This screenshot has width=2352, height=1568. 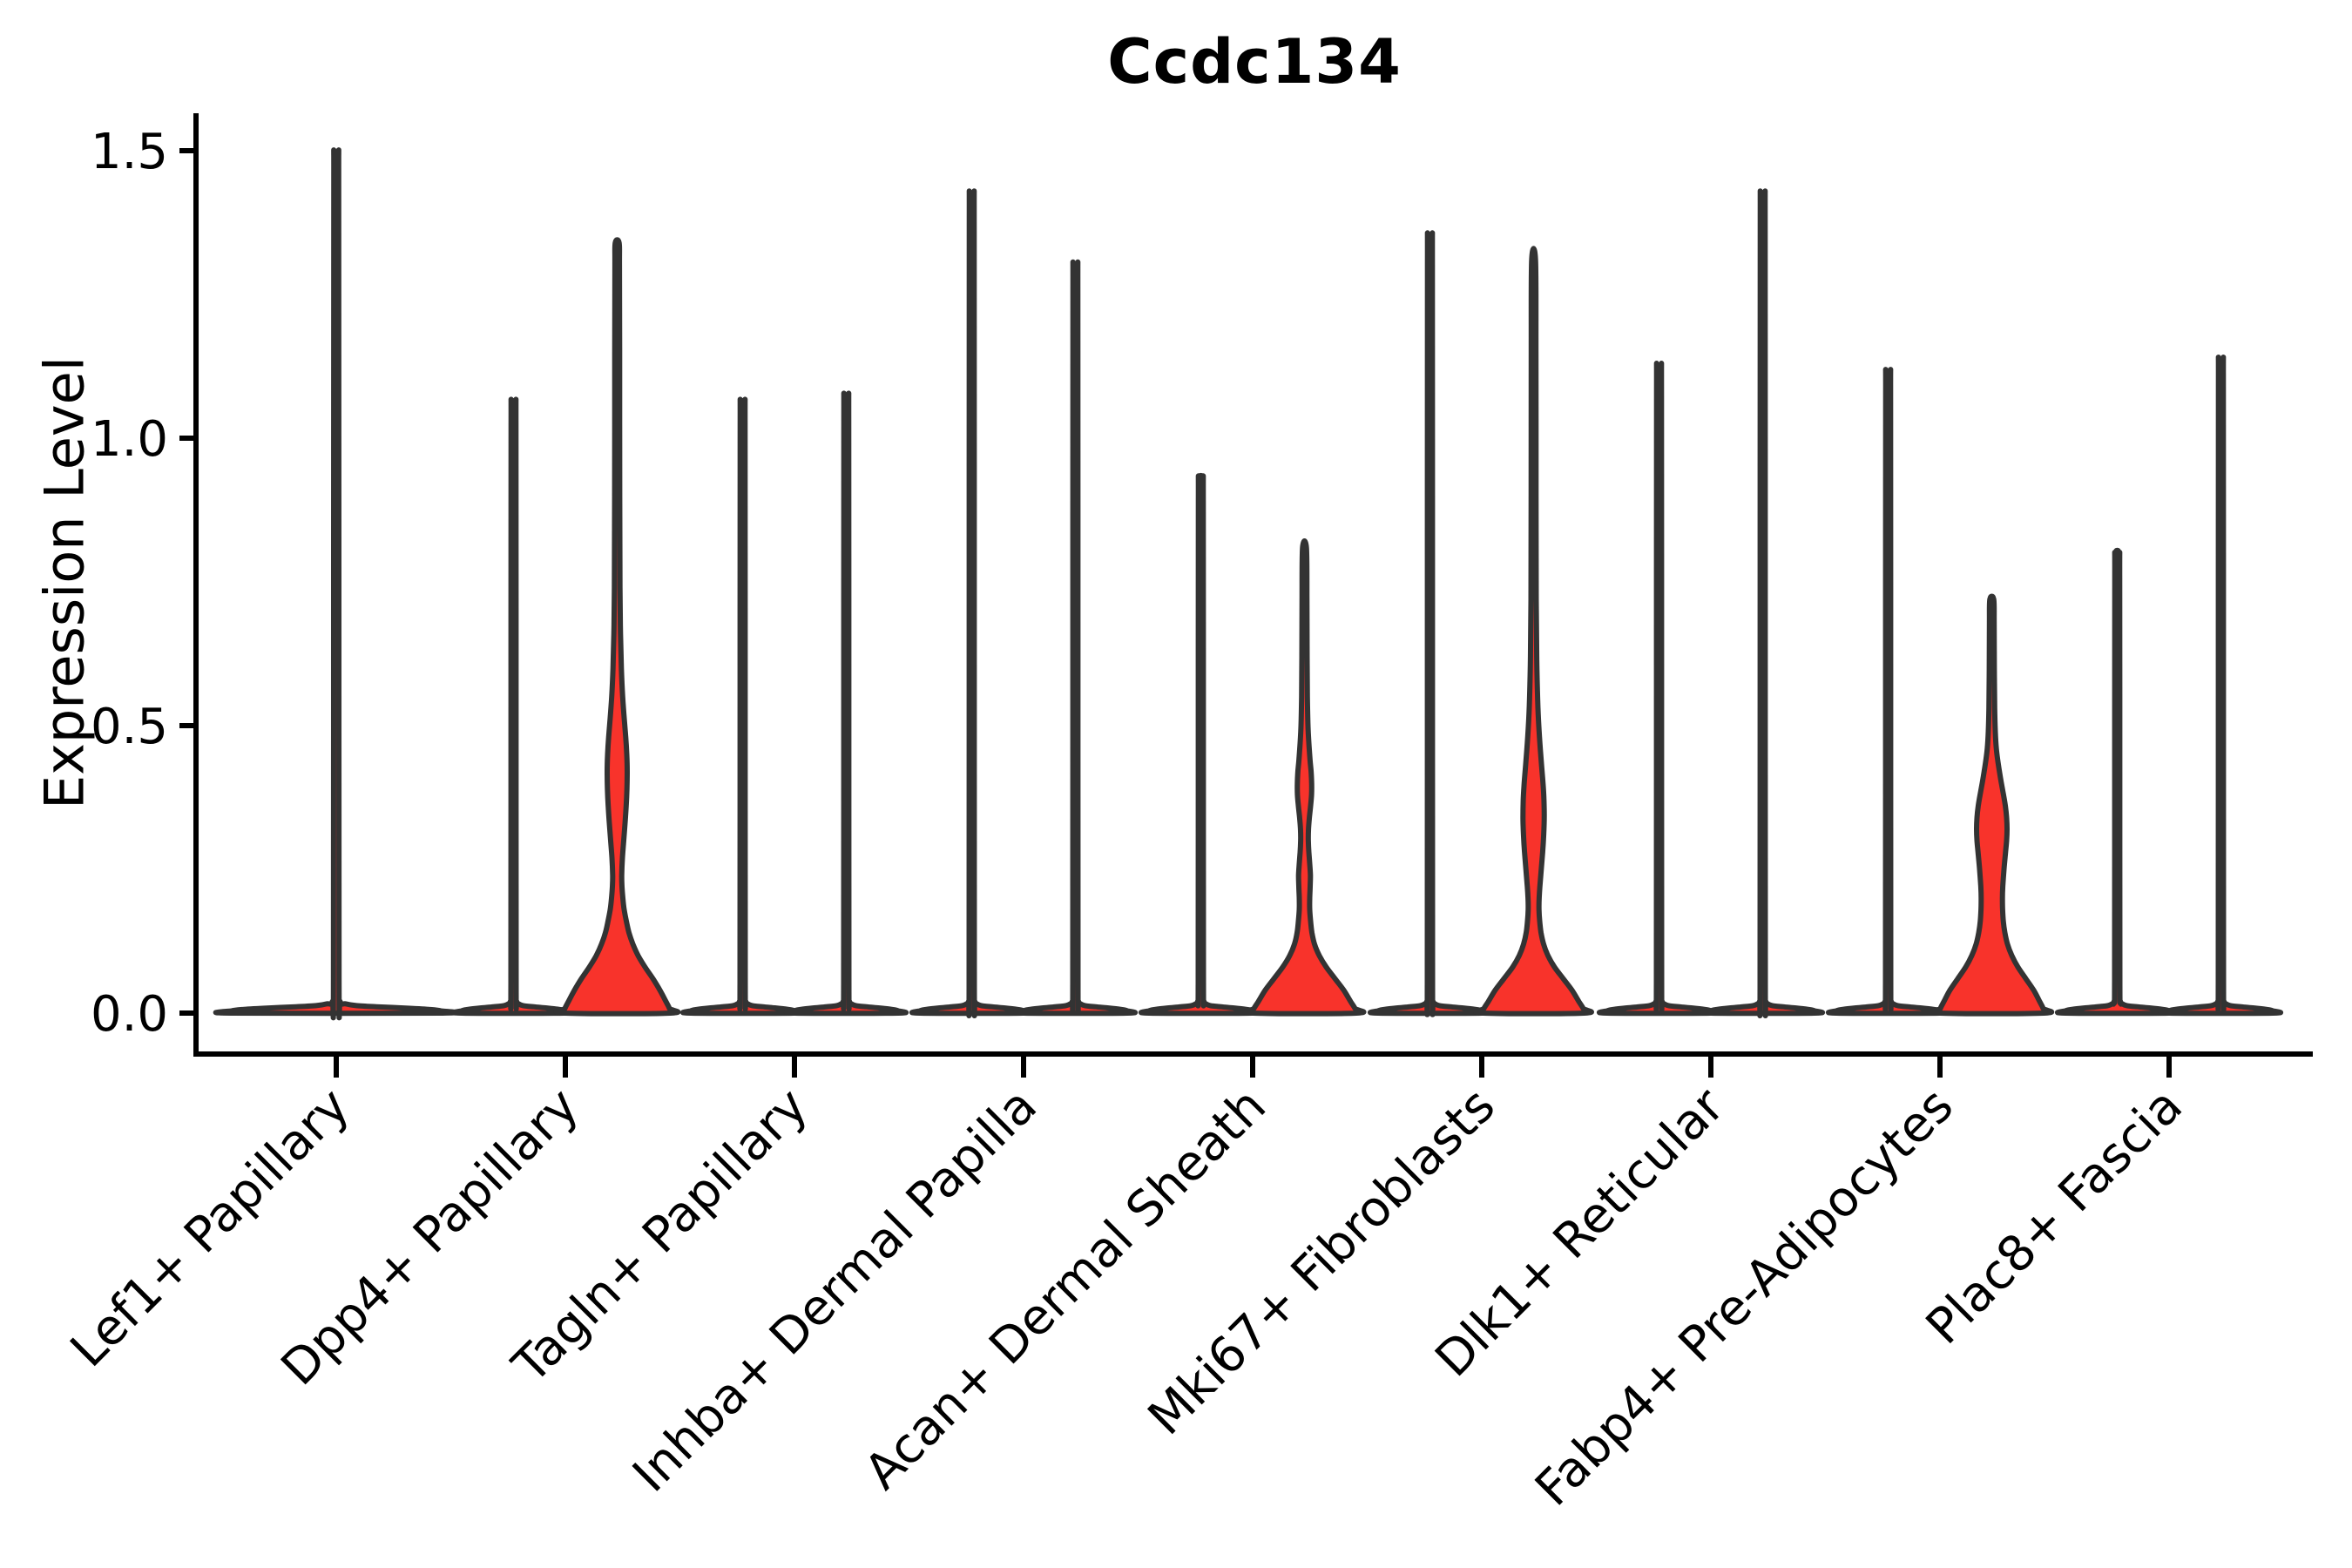 What do you see at coordinates (2221, 686) in the screenshot?
I see `violin-plac8-fascia-right` at bounding box center [2221, 686].